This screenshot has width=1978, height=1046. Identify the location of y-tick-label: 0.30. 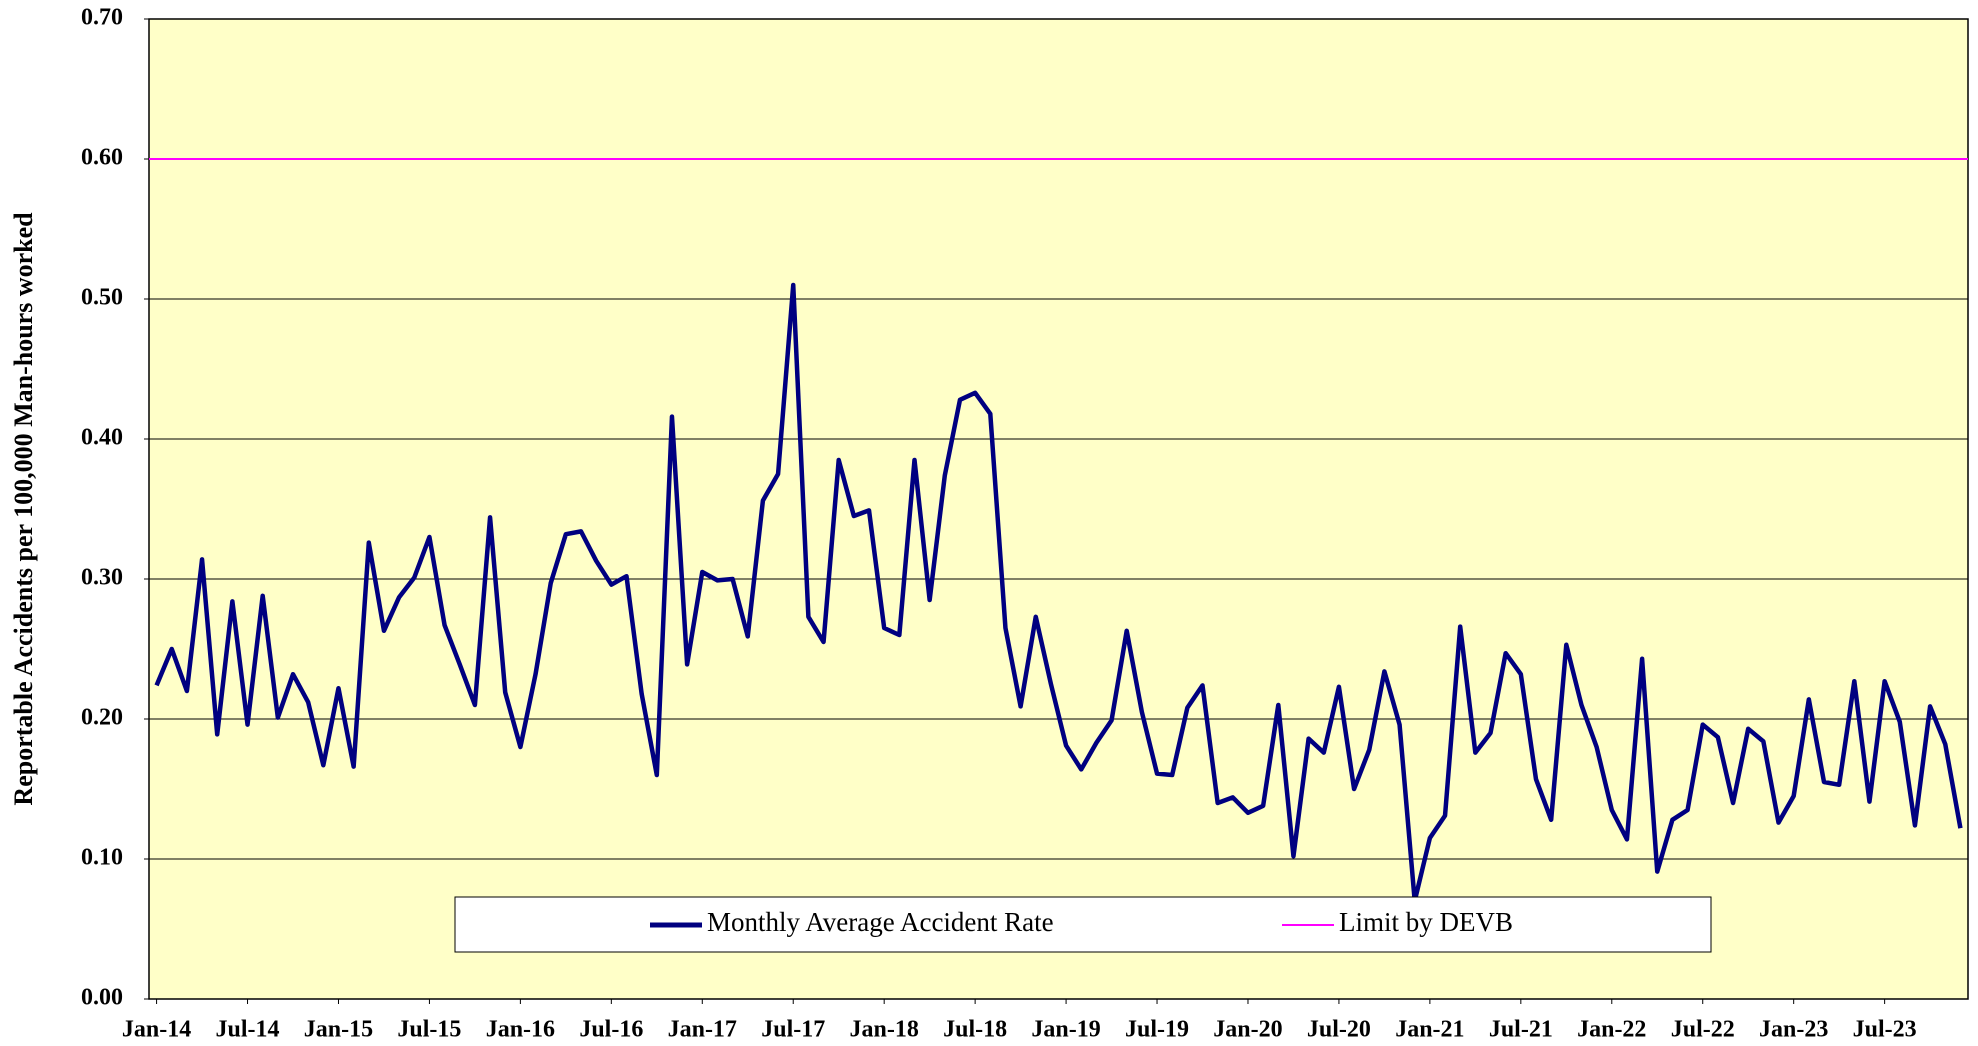
(102, 578).